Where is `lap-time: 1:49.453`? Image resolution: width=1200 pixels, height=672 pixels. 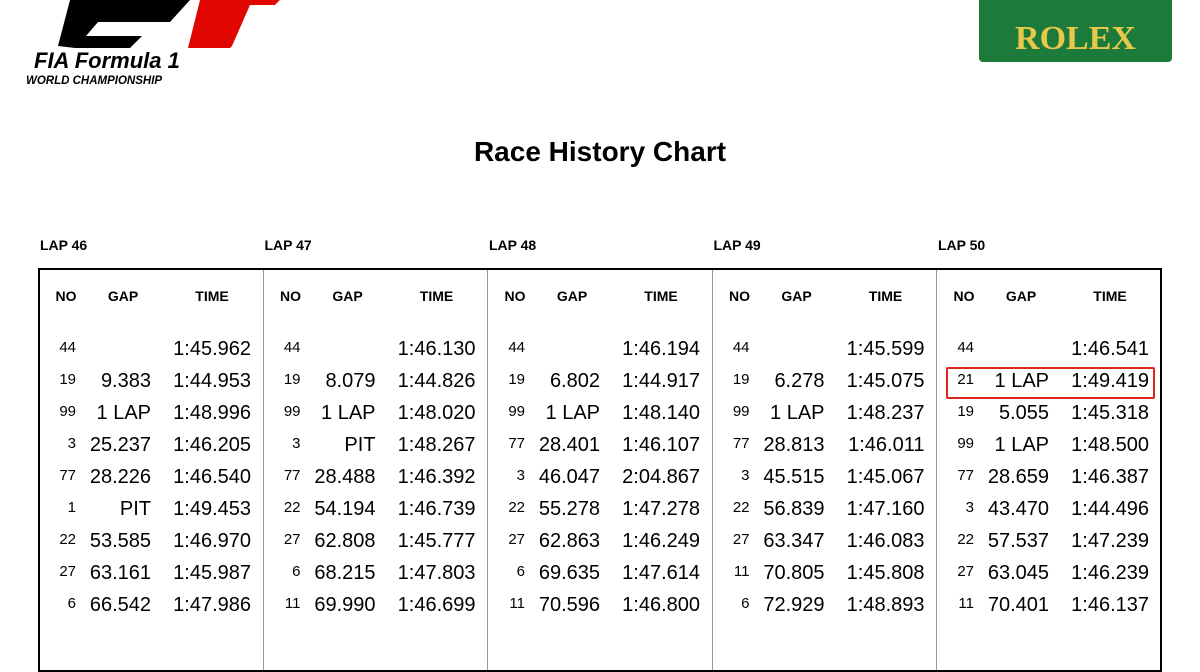 lap-time: 1:49.453 is located at coordinates (212, 509).